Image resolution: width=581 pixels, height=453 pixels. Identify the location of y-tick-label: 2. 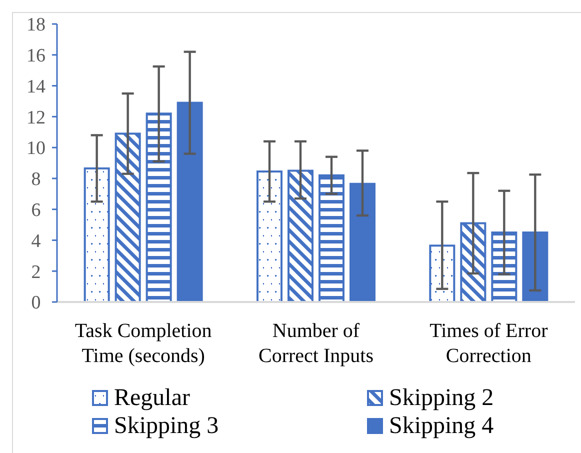
(36, 272).